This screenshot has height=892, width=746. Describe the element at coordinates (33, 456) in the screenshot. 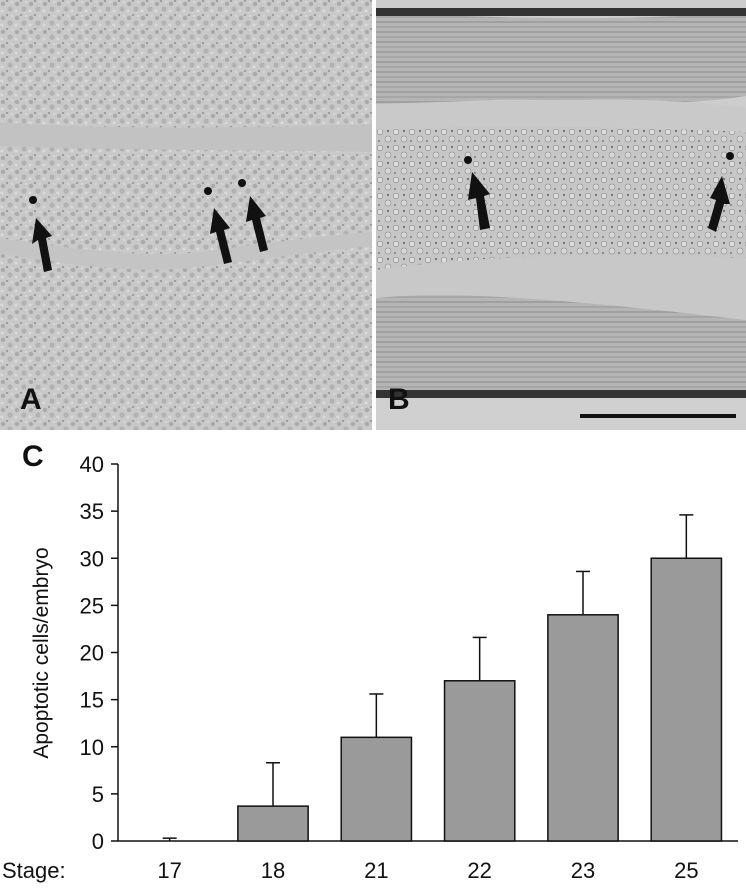

I see `panel-label-c: C` at that location.